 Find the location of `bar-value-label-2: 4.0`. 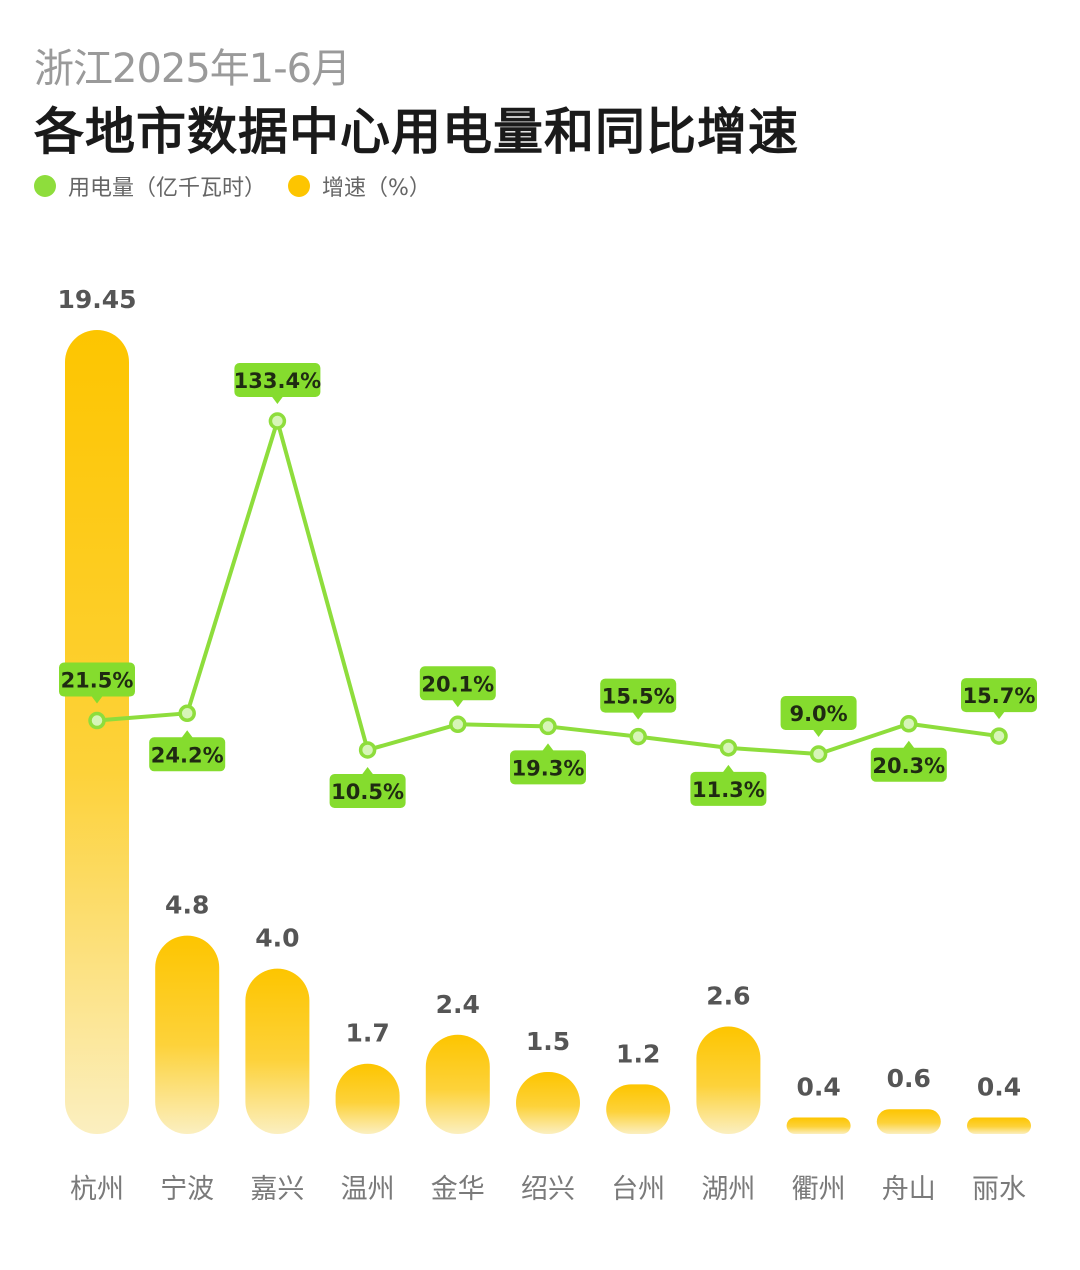

bar-value-label-2: 4.0 is located at coordinates (277, 938).